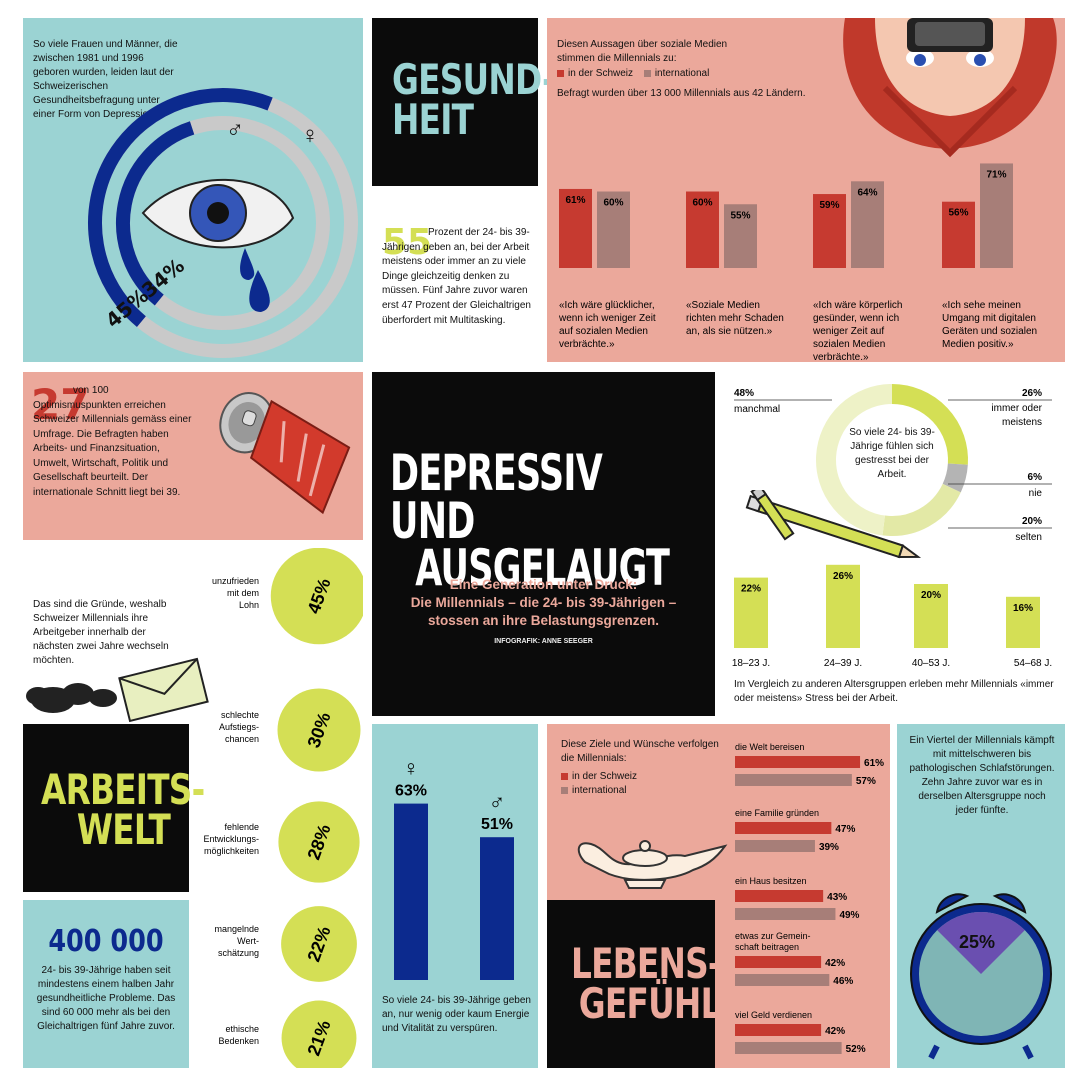 The image size is (1088, 1088). What do you see at coordinates (1016, 408) in the screenshot?
I see `stress-donut-name-label: immer oder` at bounding box center [1016, 408].